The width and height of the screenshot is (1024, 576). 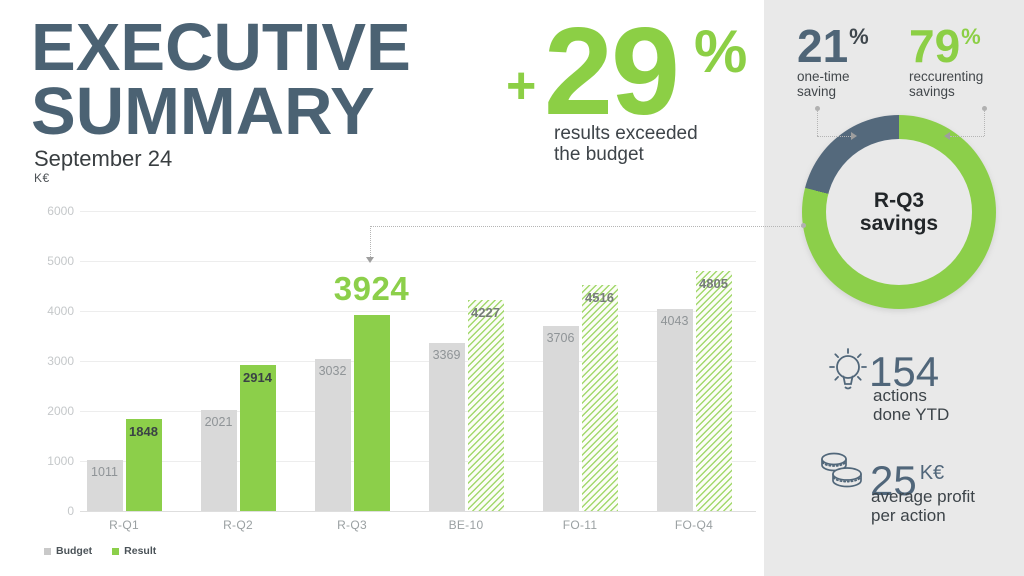 What do you see at coordinates (904, 371) in the screenshot?
I see `actions-count: 154` at bounding box center [904, 371].